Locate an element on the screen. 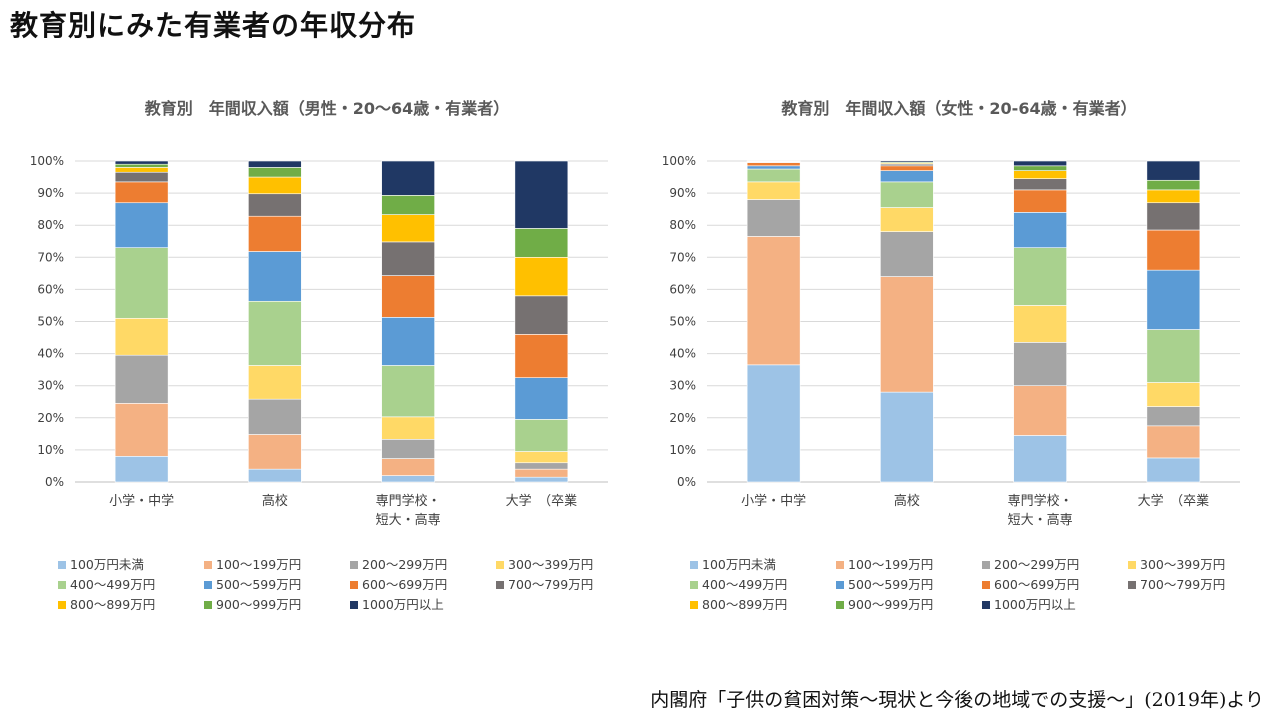 The image size is (1280, 720). y-tick-label: 0% is located at coordinates (686, 482).